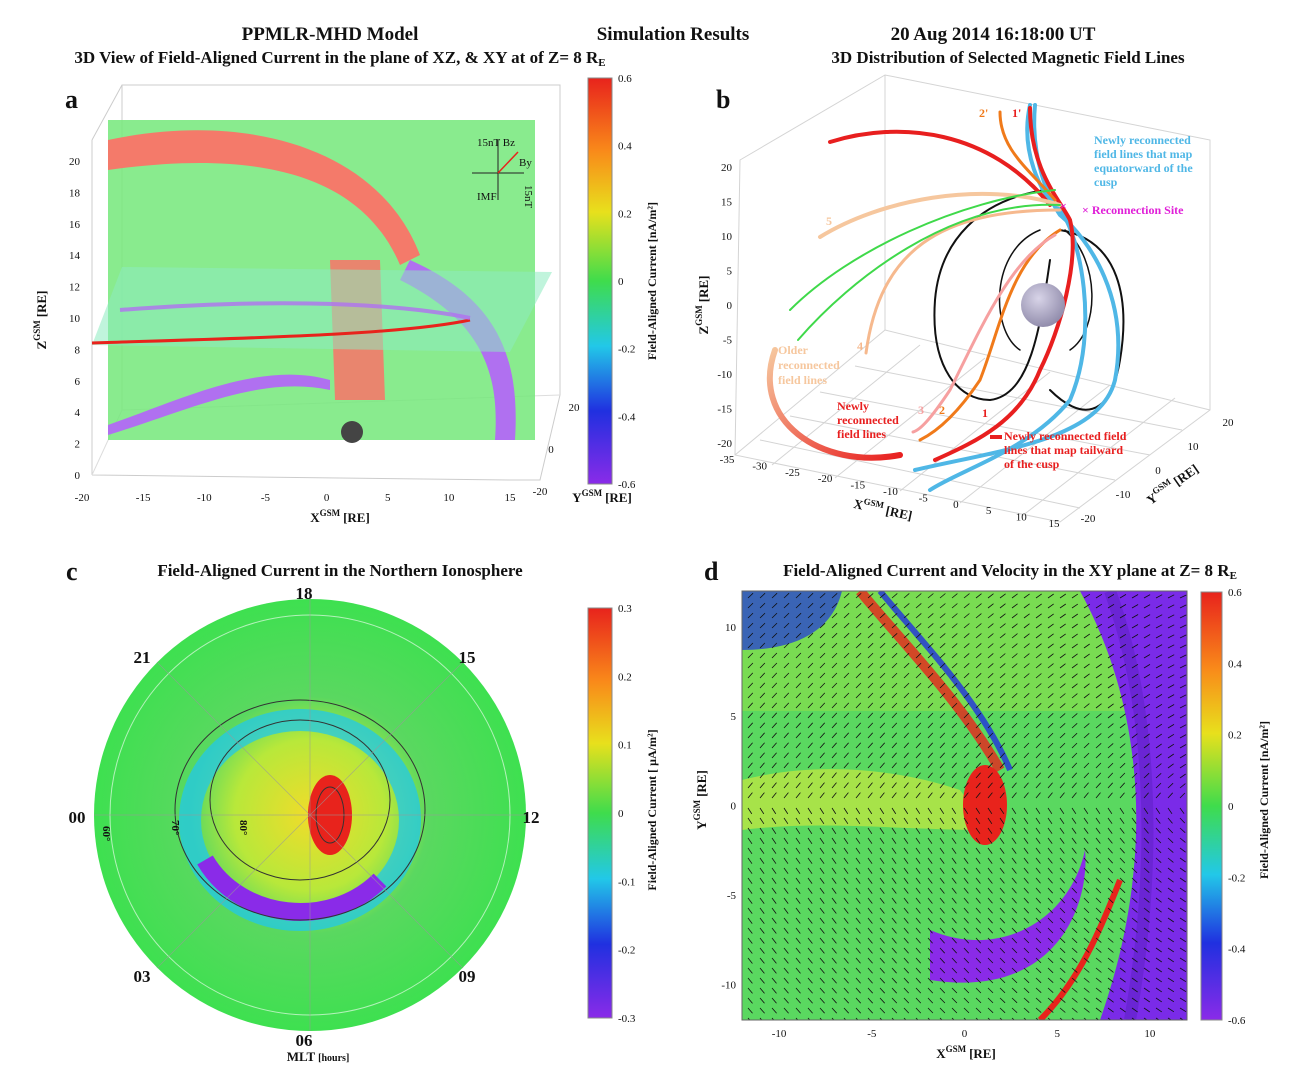 The image size is (1308, 1079). What do you see at coordinates (724, 410) in the screenshot?
I see `z-tick-label: -15` at bounding box center [724, 410].